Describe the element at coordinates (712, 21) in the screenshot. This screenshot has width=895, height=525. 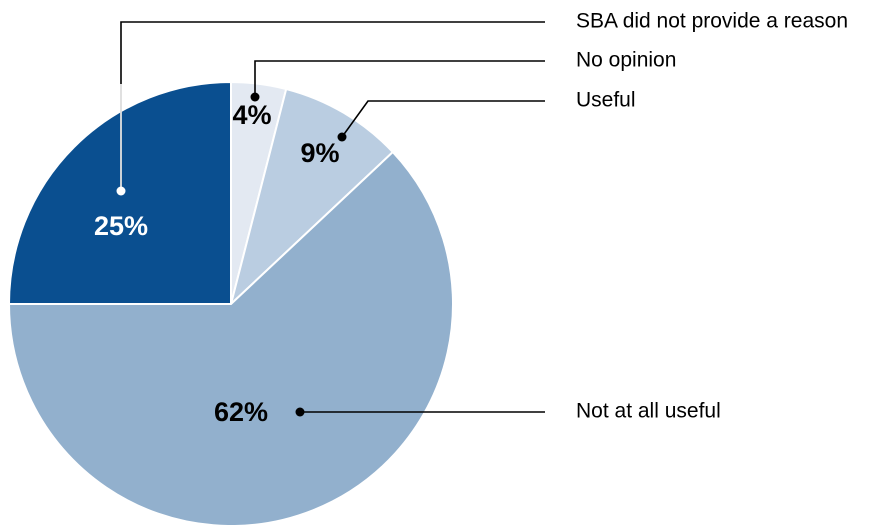
I see `legend-label: SBA did not provide a reason` at that location.